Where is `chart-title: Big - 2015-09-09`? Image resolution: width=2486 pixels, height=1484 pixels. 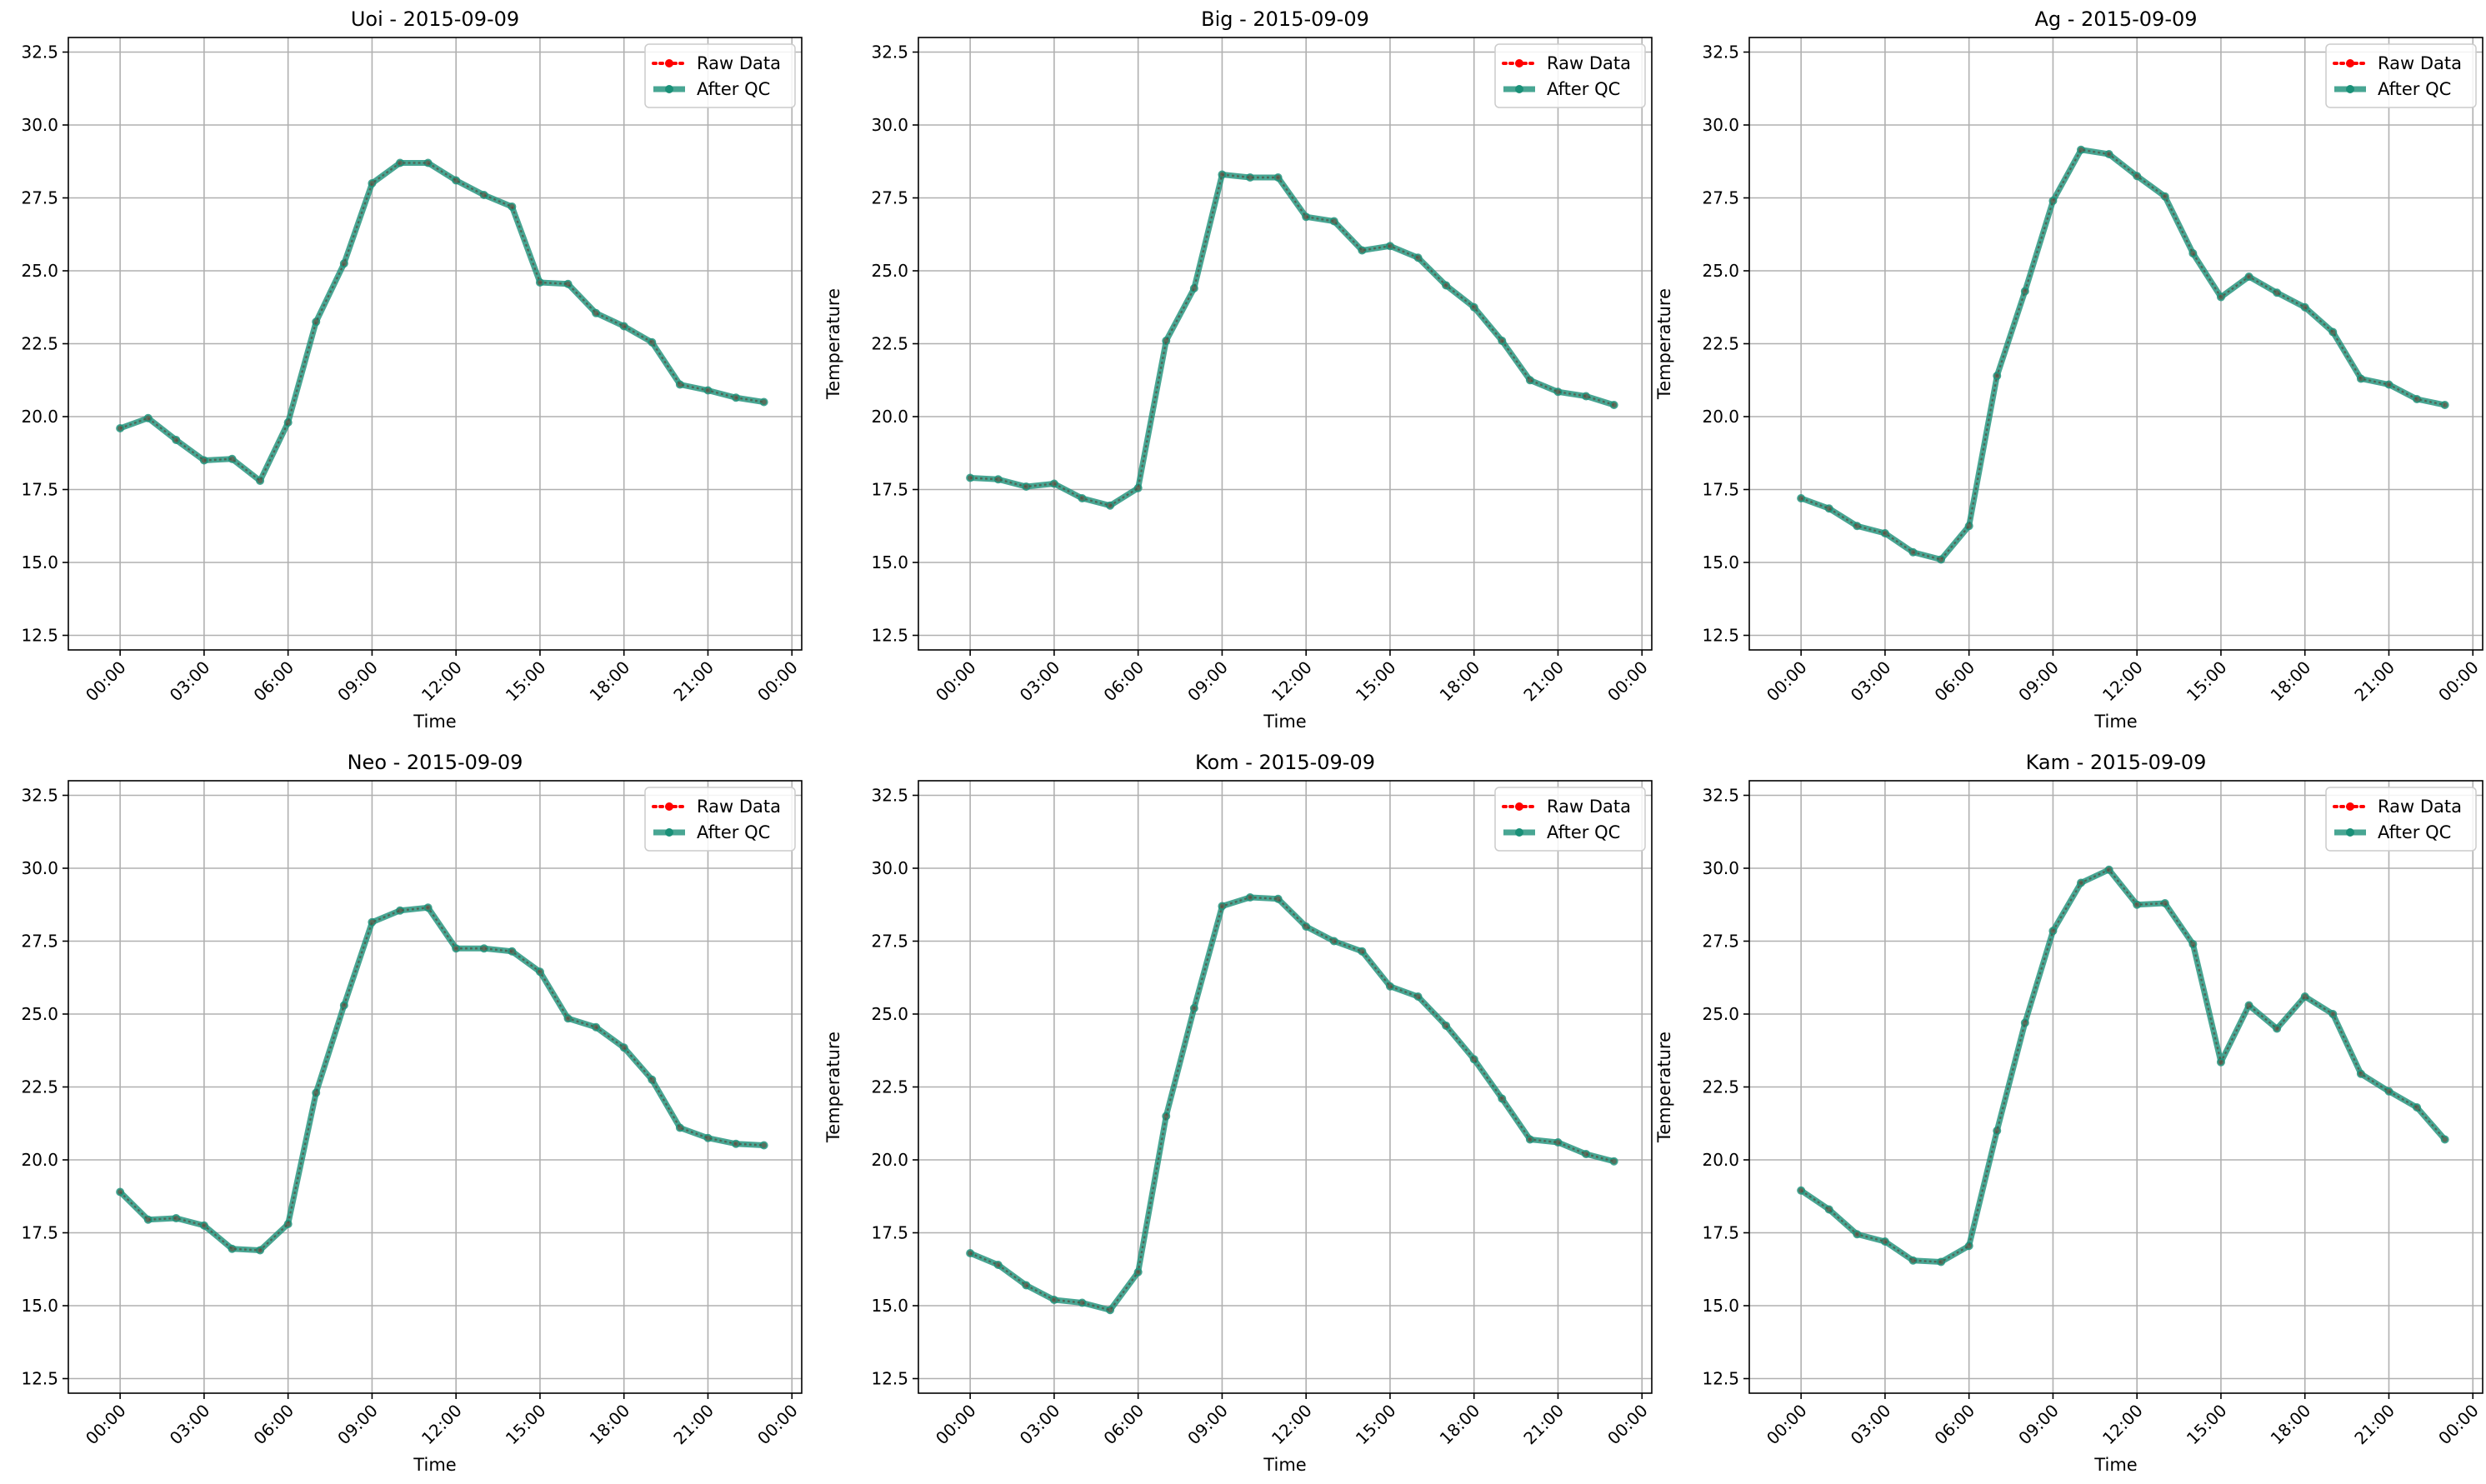 chart-title: Big - 2015-09-09 is located at coordinates (1285, 19).